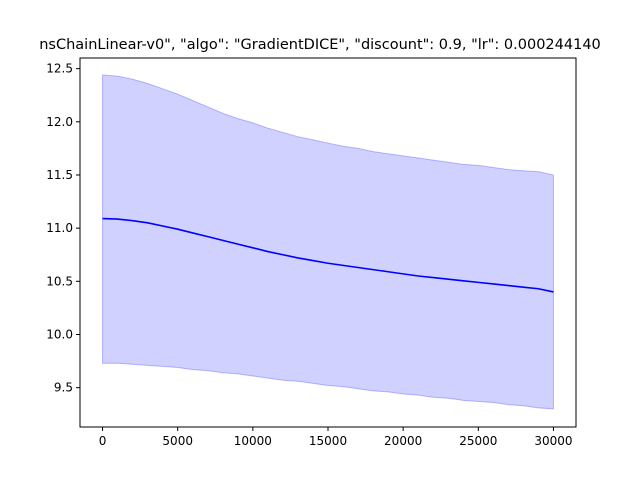 Image resolution: width=640 pixels, height=480 pixels. Describe the element at coordinates (59, 175) in the screenshot. I see `y-tick-label: 11.5` at that location.